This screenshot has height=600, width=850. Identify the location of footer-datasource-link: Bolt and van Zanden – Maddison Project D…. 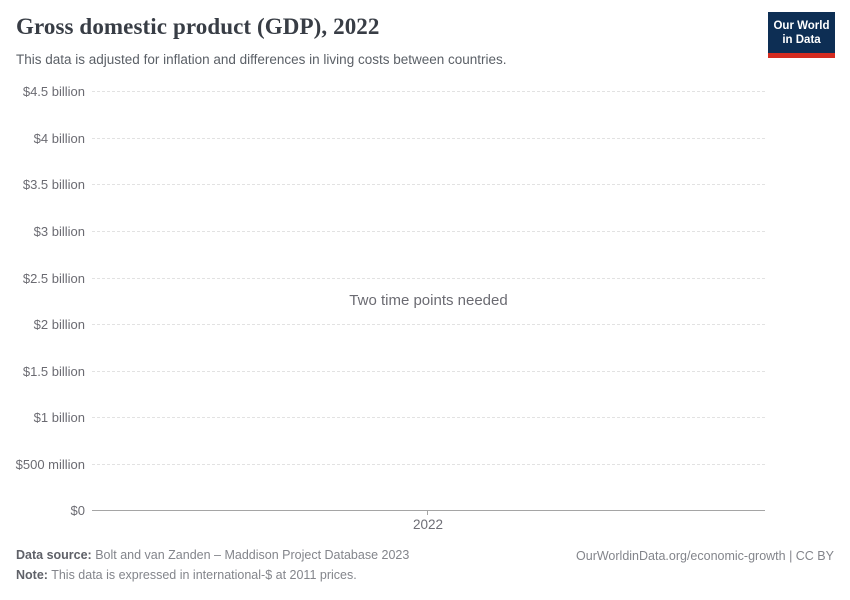
(250, 555).